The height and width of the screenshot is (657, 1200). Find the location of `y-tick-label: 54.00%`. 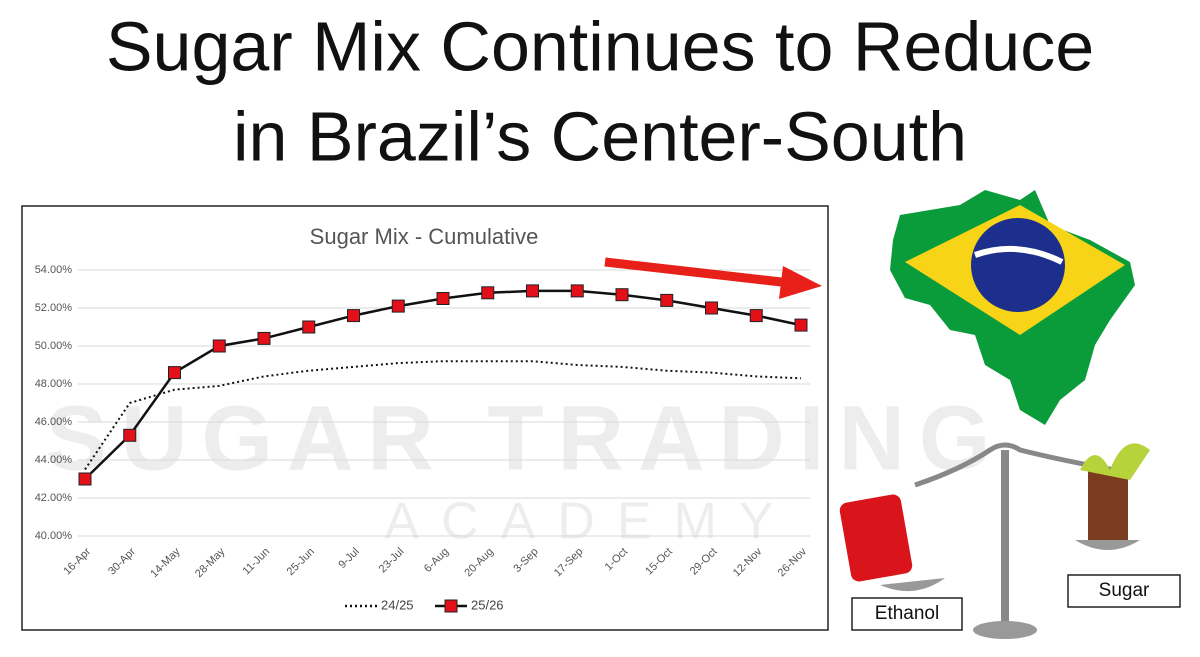

y-tick-label: 54.00% is located at coordinates (54, 270).